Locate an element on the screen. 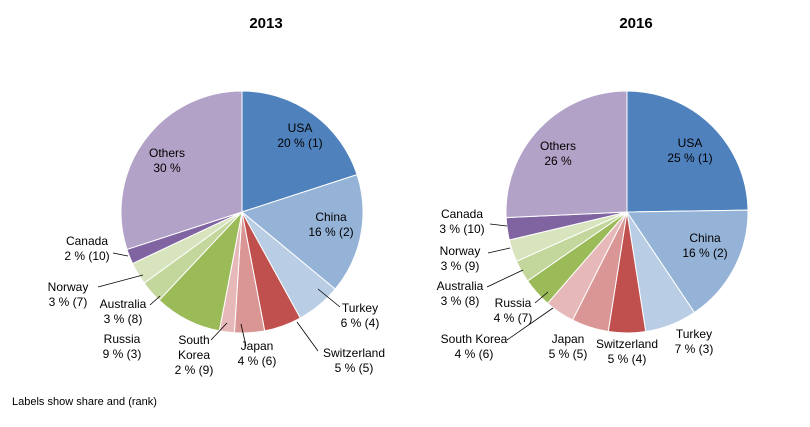 Image resolution: width=810 pixels, height=427 pixels. data-label-norway: Norway 3 % (7) is located at coordinates (68, 294).